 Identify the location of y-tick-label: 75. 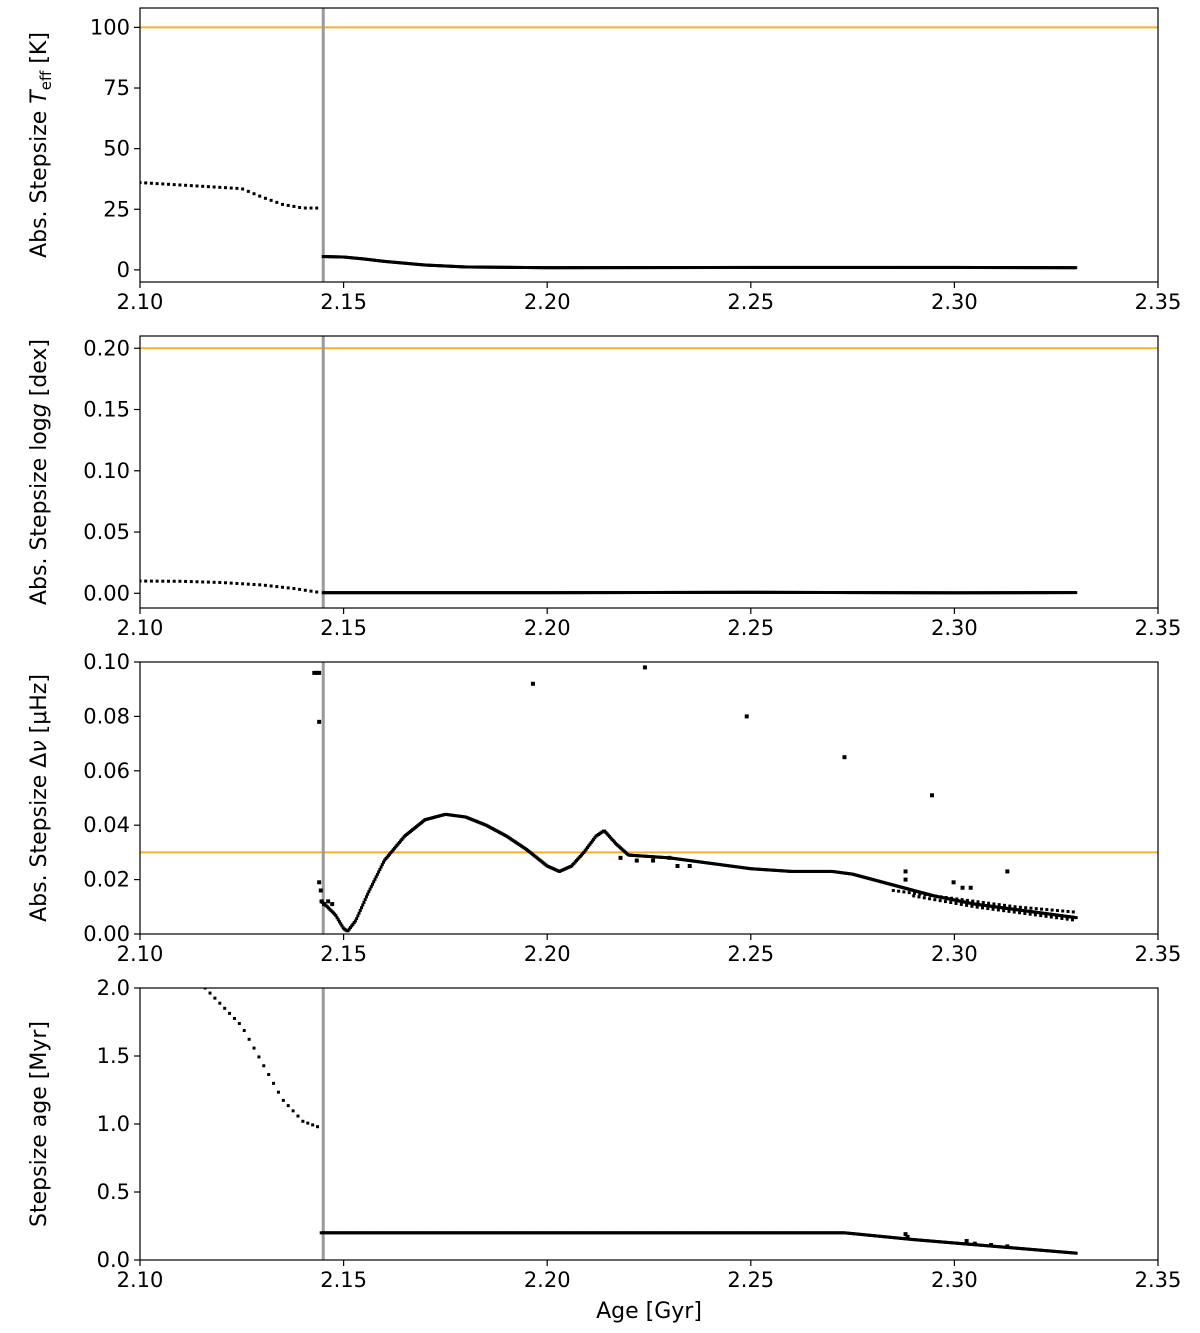
(116, 88).